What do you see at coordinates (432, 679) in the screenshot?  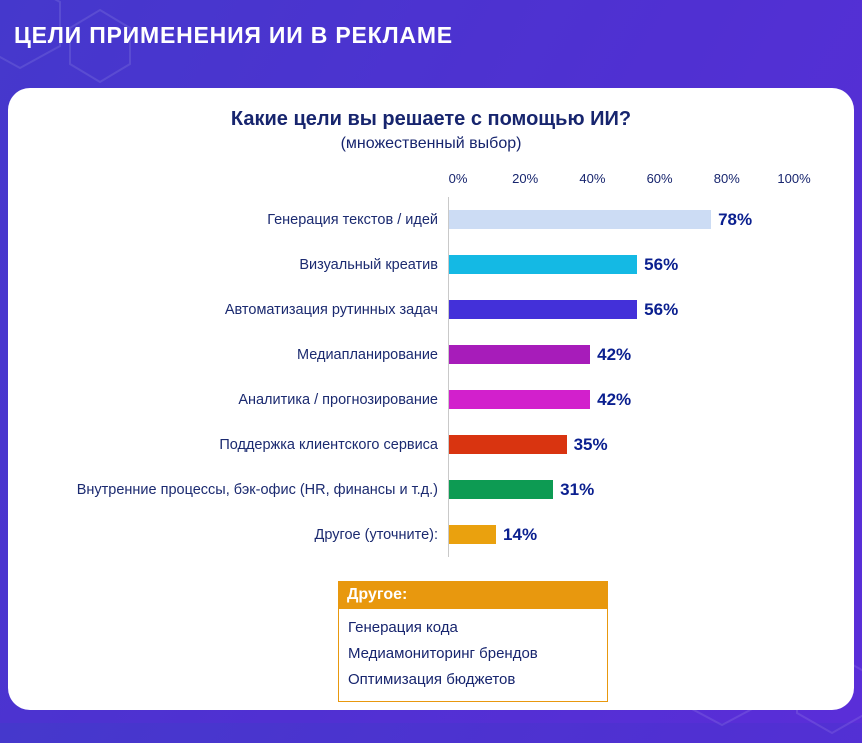 I see `other-item: Оптимизация бюджетов` at bounding box center [432, 679].